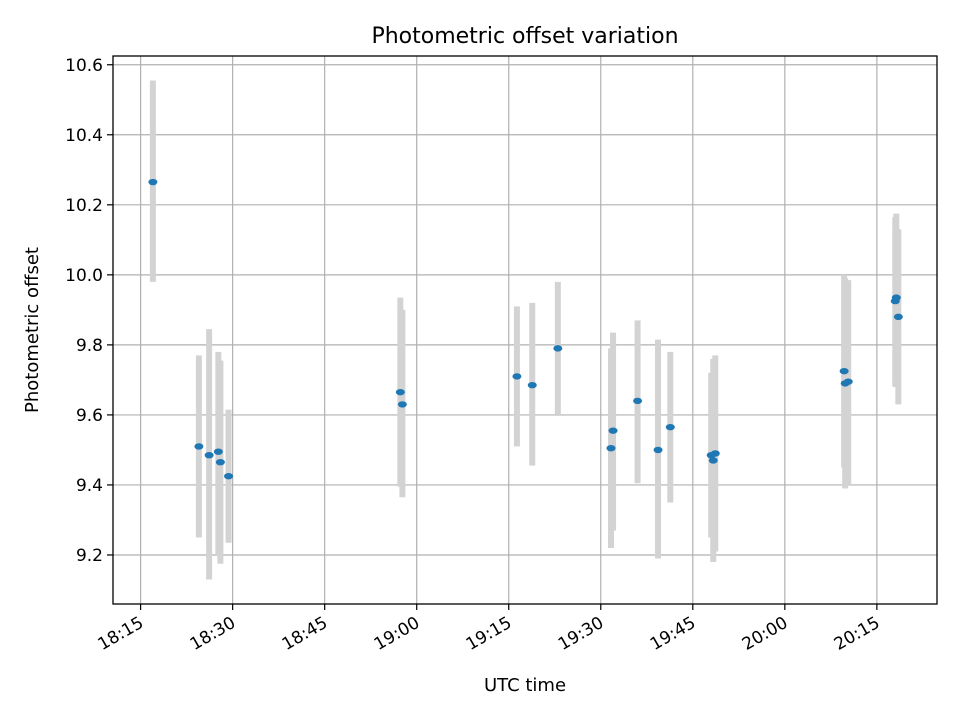  What do you see at coordinates (524, 36) in the screenshot?
I see `chart-title: Photometric offset variation` at bounding box center [524, 36].